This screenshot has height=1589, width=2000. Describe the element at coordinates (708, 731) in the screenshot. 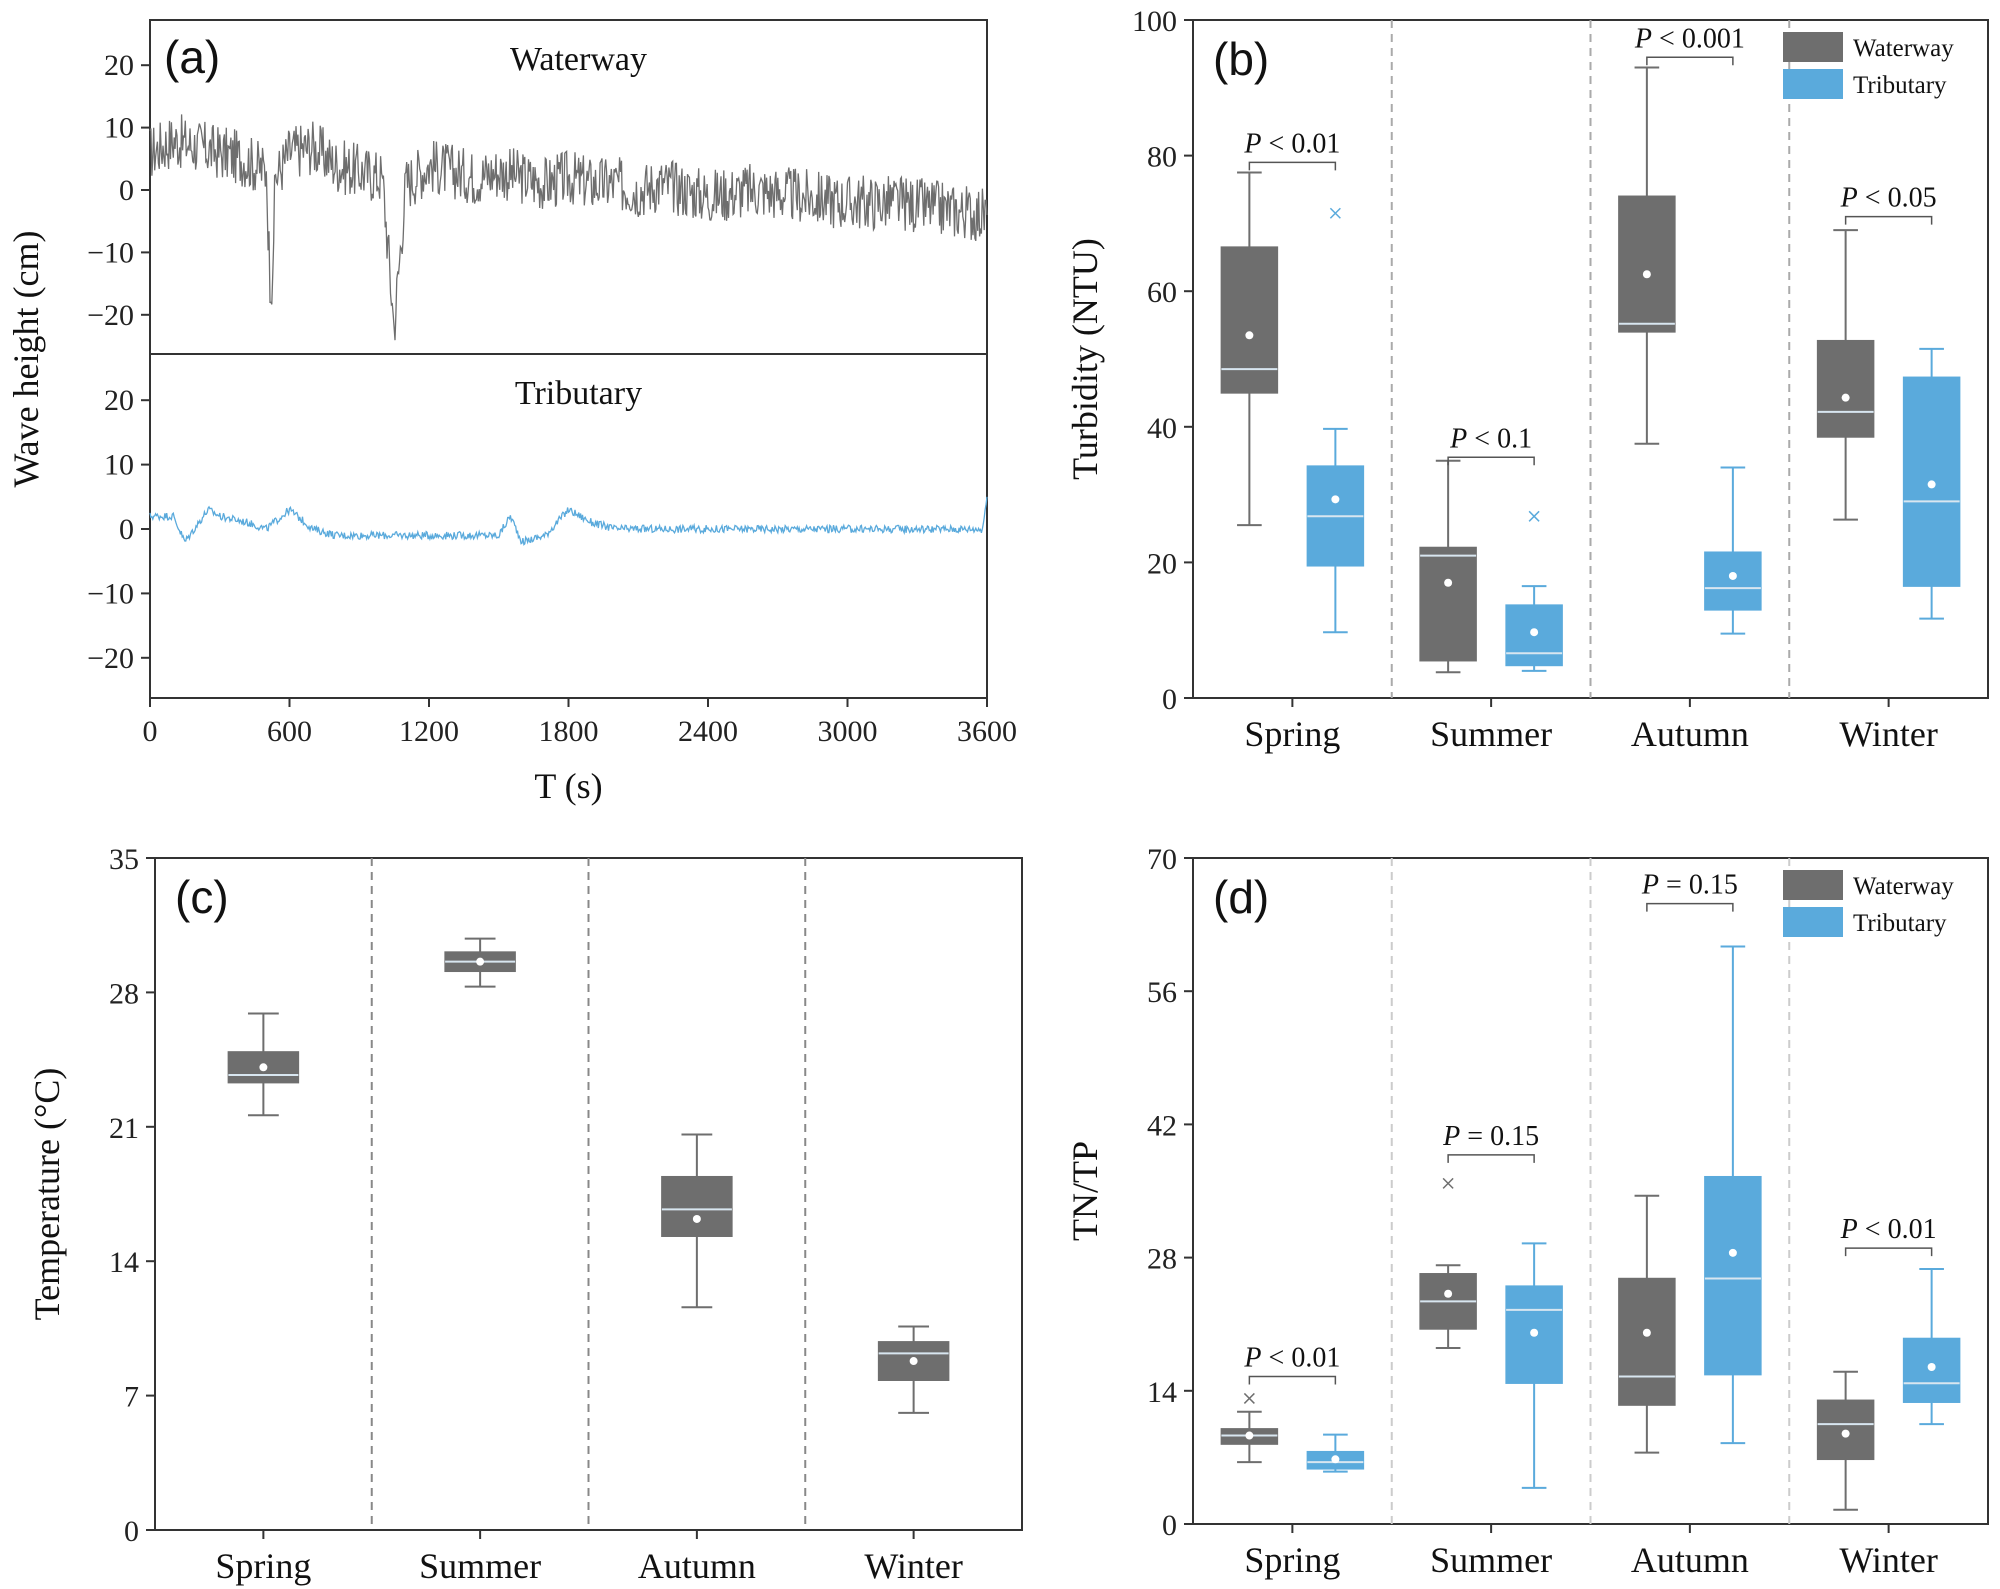

I see `x-tick-label: 2400` at that location.